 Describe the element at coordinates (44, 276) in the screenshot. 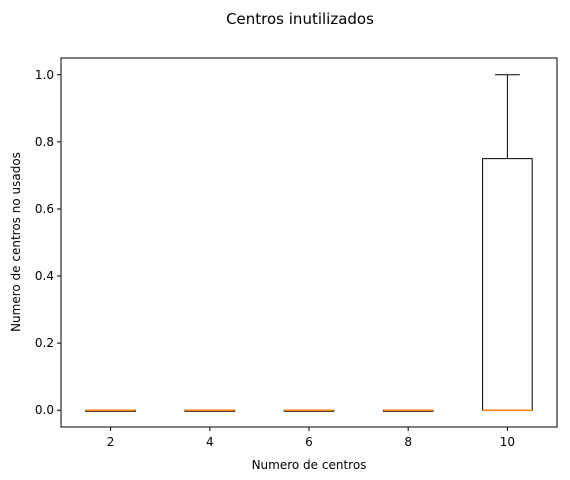

I see `y-tick-label: 0.4` at that location.